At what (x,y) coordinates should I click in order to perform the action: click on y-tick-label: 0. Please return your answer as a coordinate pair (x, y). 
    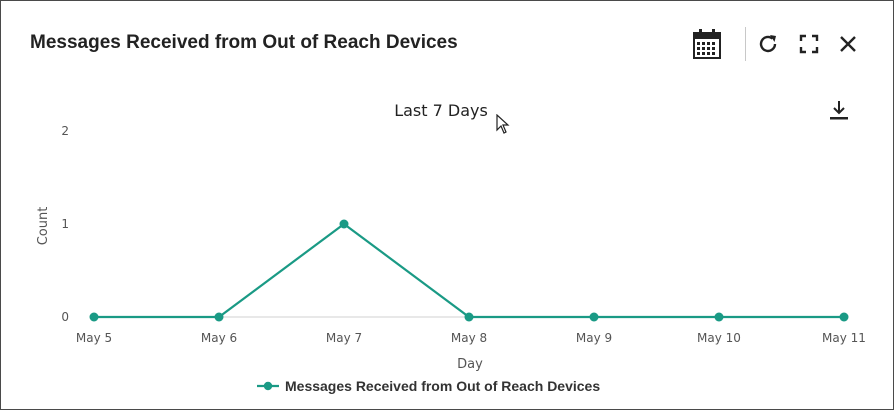
    Looking at the image, I should click on (65, 317).